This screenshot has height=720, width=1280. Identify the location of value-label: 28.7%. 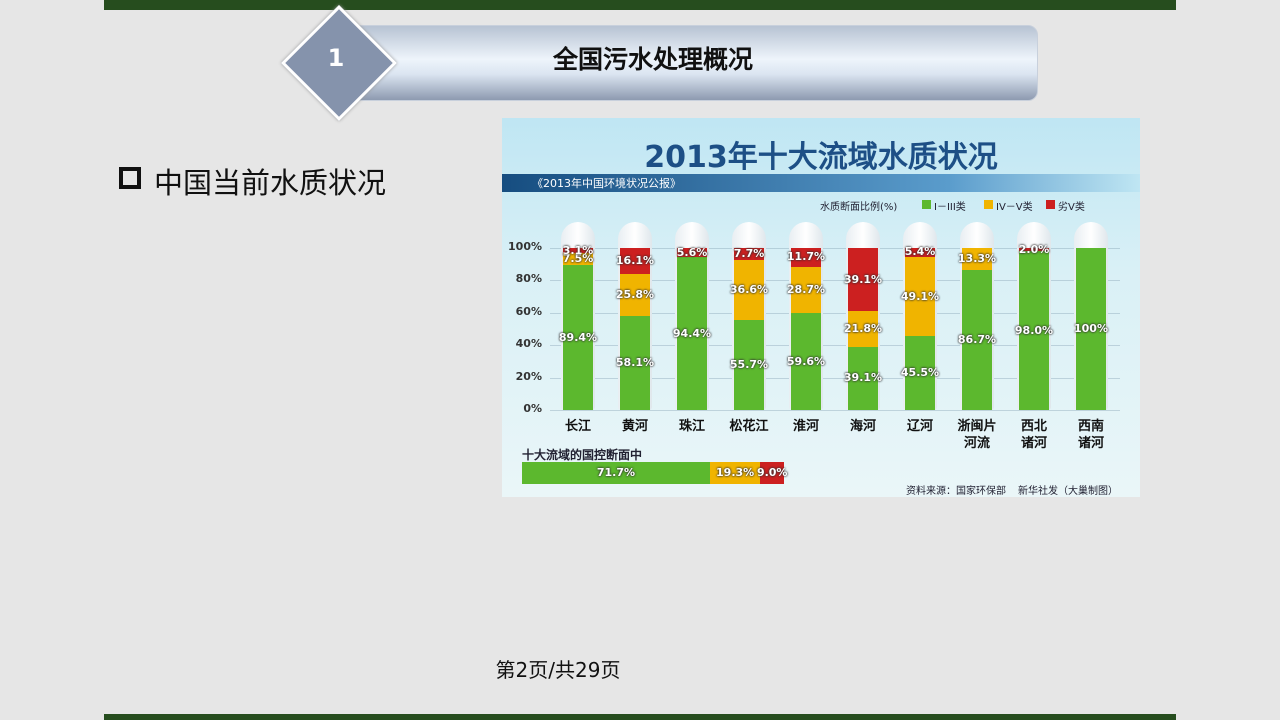
(806, 290).